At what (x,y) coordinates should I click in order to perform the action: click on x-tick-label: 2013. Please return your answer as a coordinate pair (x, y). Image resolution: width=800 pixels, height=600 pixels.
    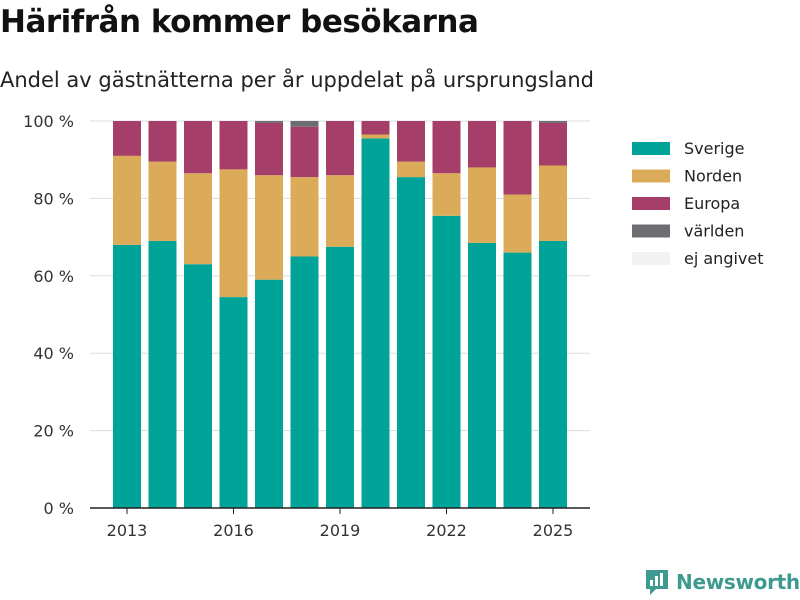
    Looking at the image, I should click on (127, 530).